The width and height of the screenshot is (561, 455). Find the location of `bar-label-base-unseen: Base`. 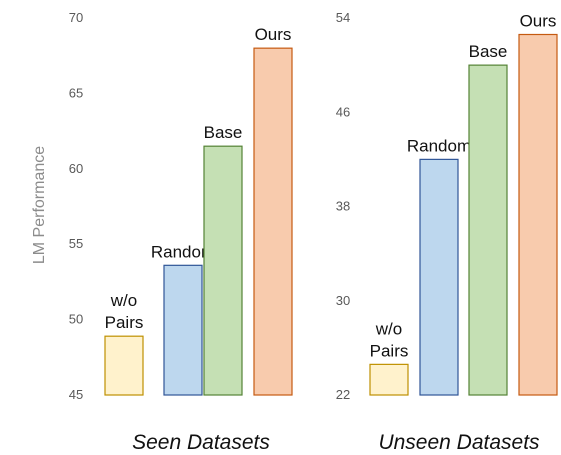

bar-label-base-unseen: Base is located at coordinates (488, 51).